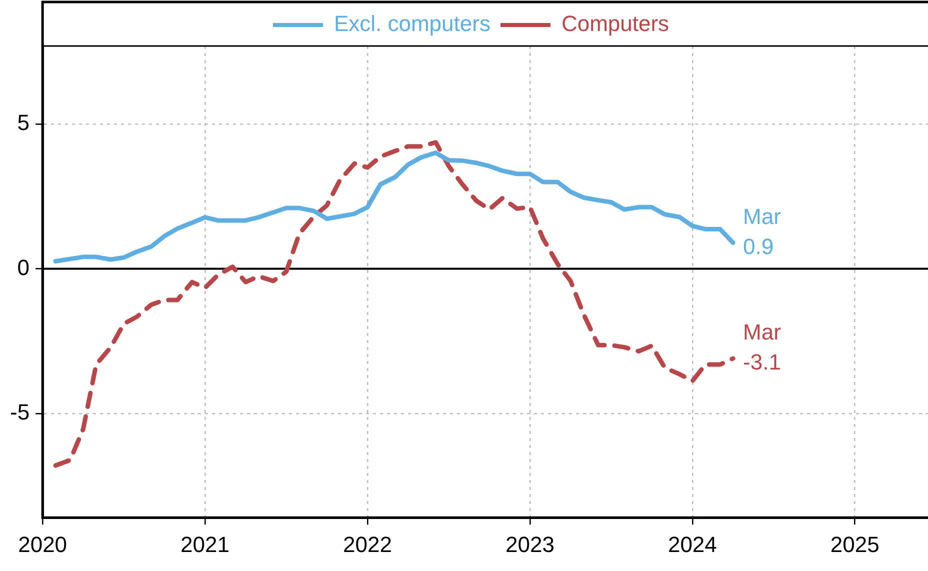  Describe the element at coordinates (529, 544) in the screenshot. I see `x-tick-label: 2023` at that location.